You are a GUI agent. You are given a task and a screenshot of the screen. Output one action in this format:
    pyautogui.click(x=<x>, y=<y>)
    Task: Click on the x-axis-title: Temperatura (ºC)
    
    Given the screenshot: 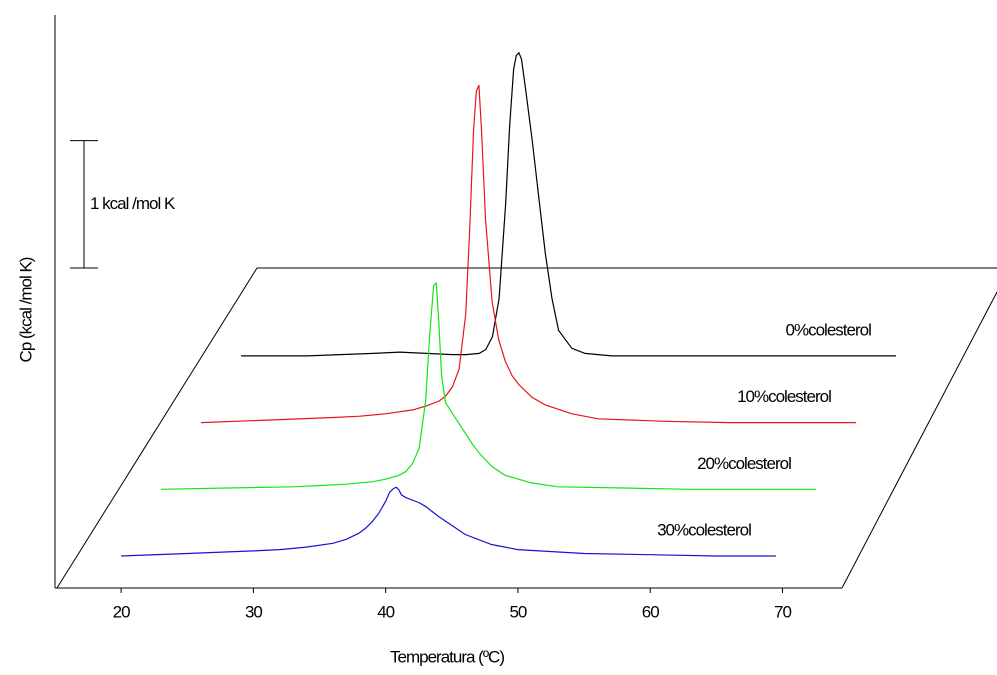 What is the action you would take?
    pyautogui.click(x=447, y=656)
    